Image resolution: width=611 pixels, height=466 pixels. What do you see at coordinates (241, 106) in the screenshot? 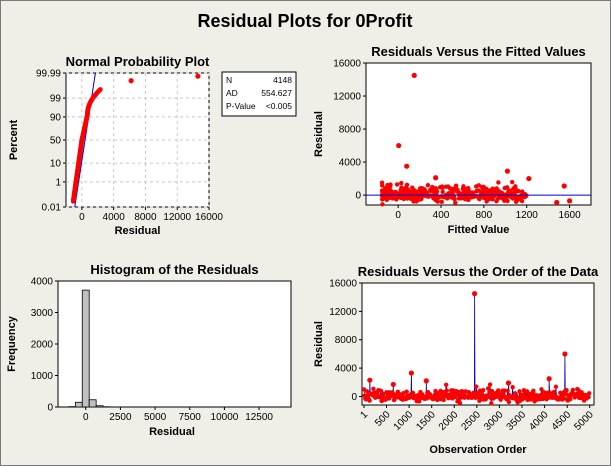
I see `stats-label: P-Value` at bounding box center [241, 106].